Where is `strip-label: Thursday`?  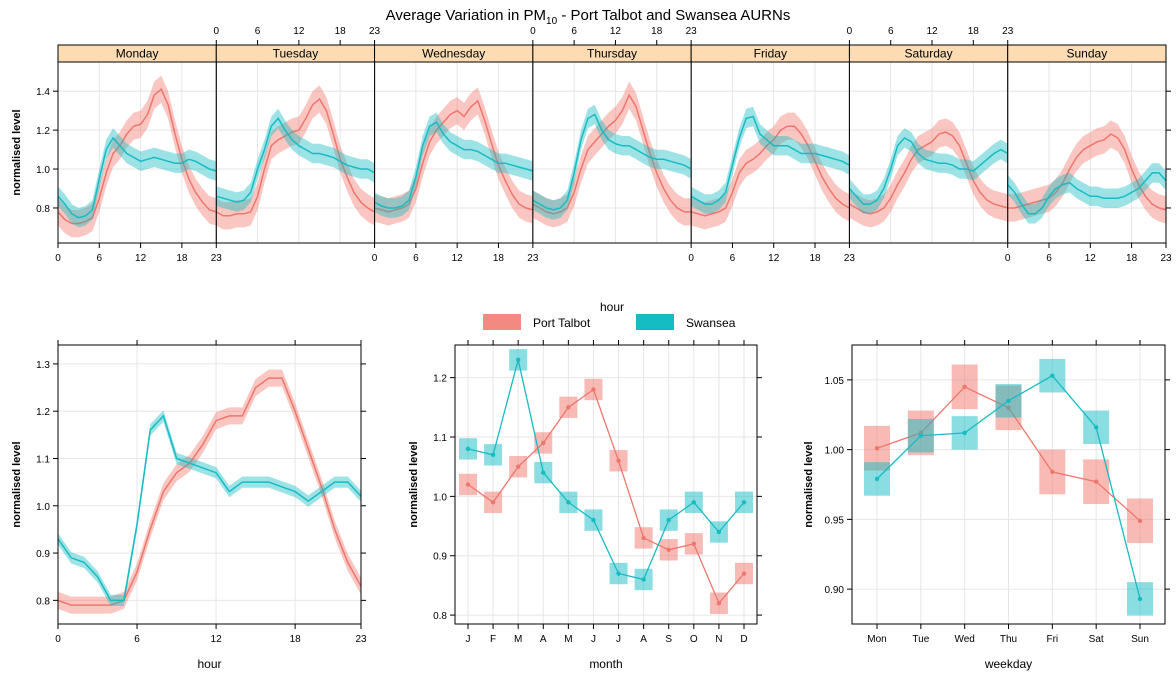
strip-label: Thursday is located at coordinates (612, 54).